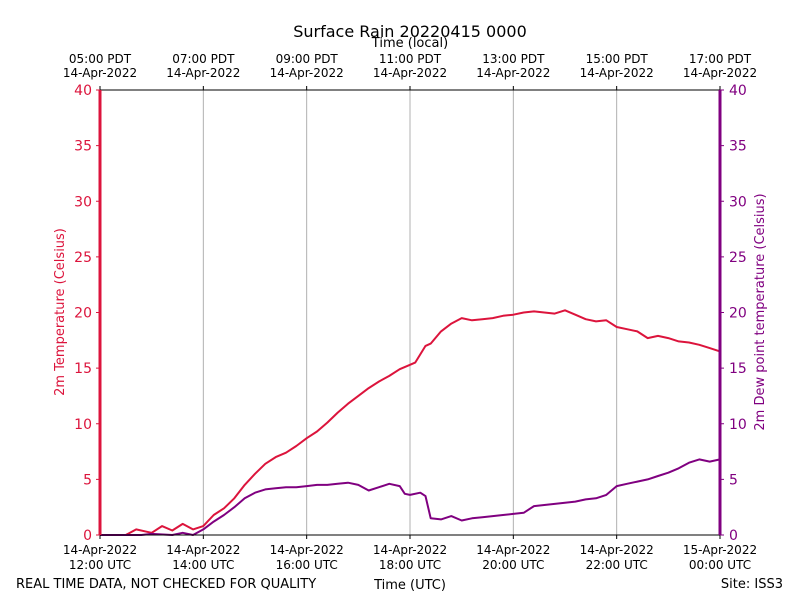  Describe the element at coordinates (513, 550) in the screenshot. I see `bottom-tick-date-4: 14-Apr-2022` at that location.